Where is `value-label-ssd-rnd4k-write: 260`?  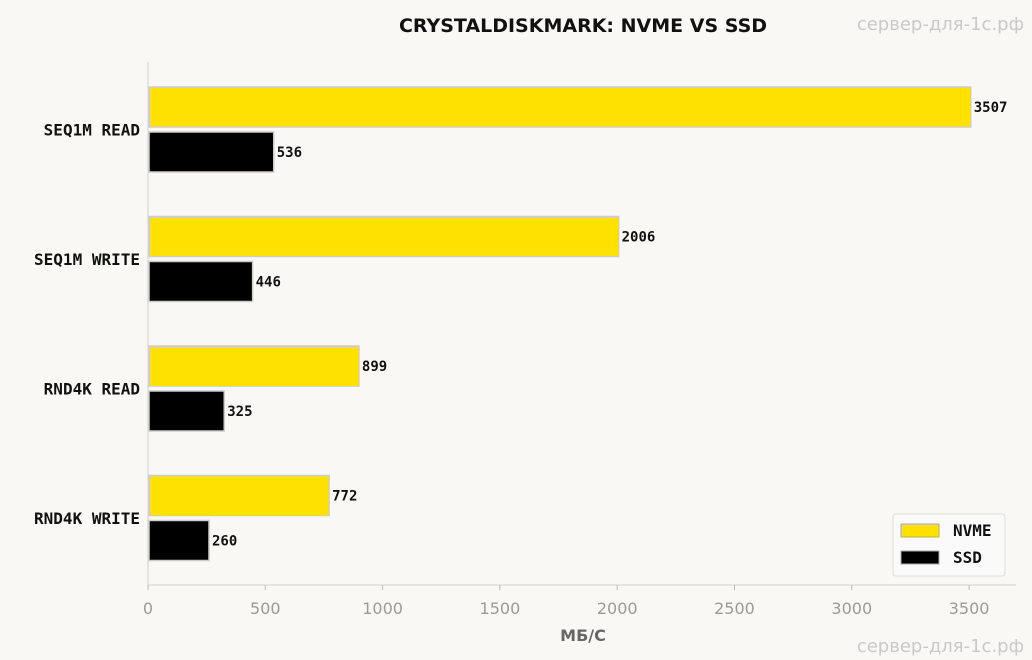
value-label-ssd-rnd4k-write: 260 is located at coordinates (224, 542).